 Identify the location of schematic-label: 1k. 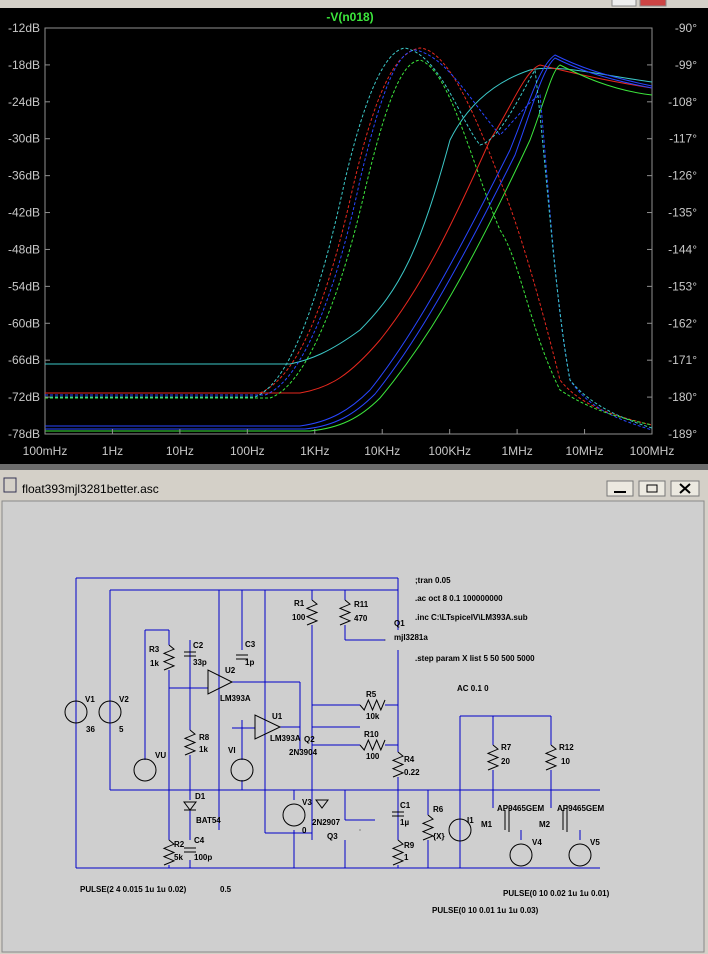
(203, 749).